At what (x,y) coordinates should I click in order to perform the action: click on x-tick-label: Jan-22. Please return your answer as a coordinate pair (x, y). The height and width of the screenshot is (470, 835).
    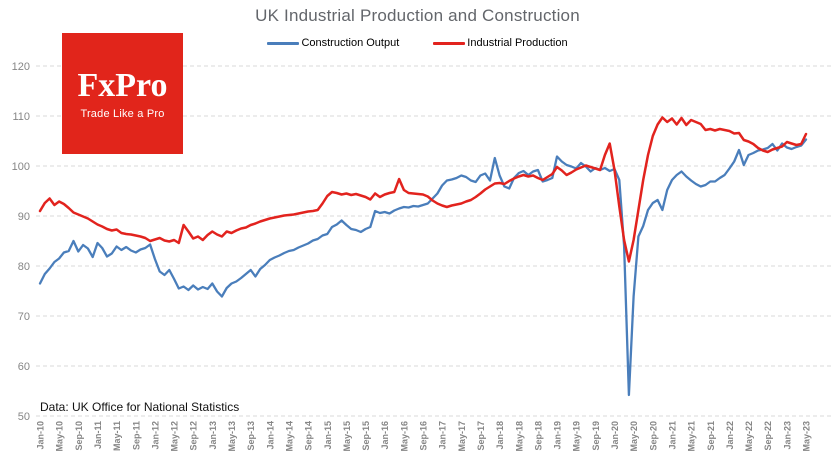
    Looking at the image, I should click on (730, 435).